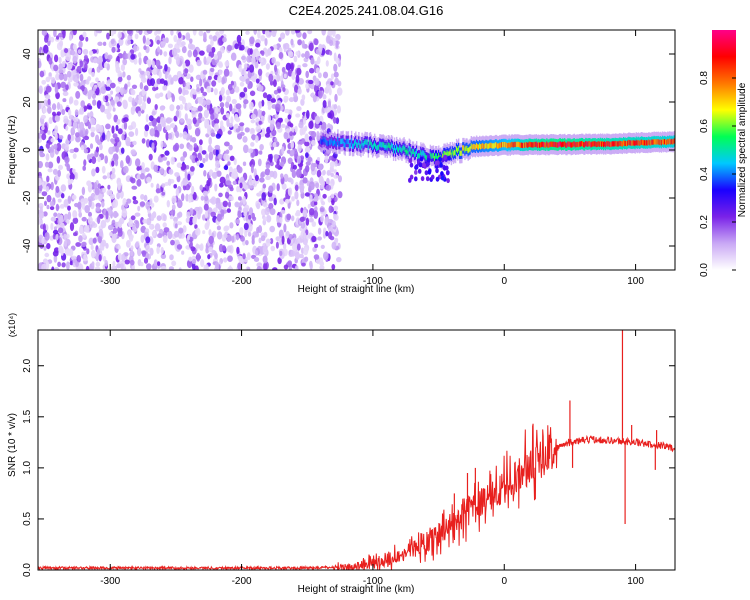 This screenshot has height=600, width=750. What do you see at coordinates (373, 281) in the screenshot?
I see `x-tick-label: -100` at bounding box center [373, 281].